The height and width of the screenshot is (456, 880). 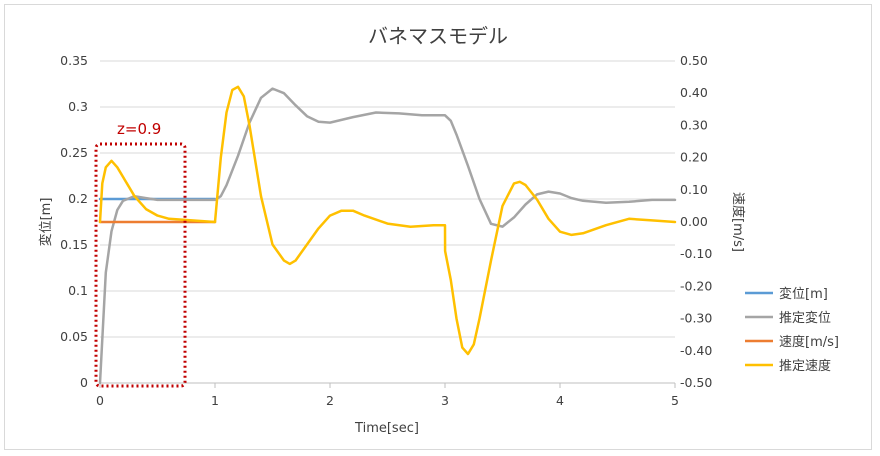 I want to click on y-left-tick-label: 0.25, so click(x=74, y=152).